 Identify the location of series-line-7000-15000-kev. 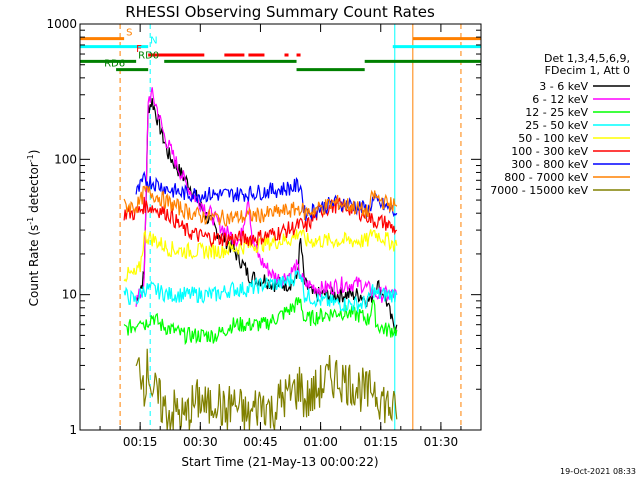
(266, 389).